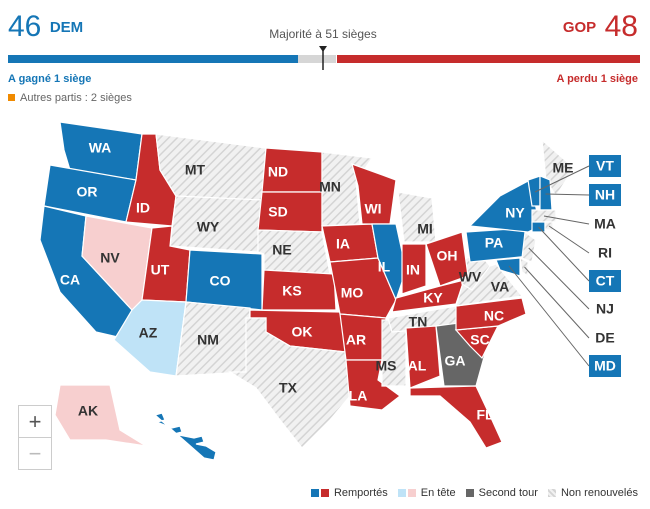  Describe the element at coordinates (148, 333) in the screenshot. I see `state-label: AZ` at that location.